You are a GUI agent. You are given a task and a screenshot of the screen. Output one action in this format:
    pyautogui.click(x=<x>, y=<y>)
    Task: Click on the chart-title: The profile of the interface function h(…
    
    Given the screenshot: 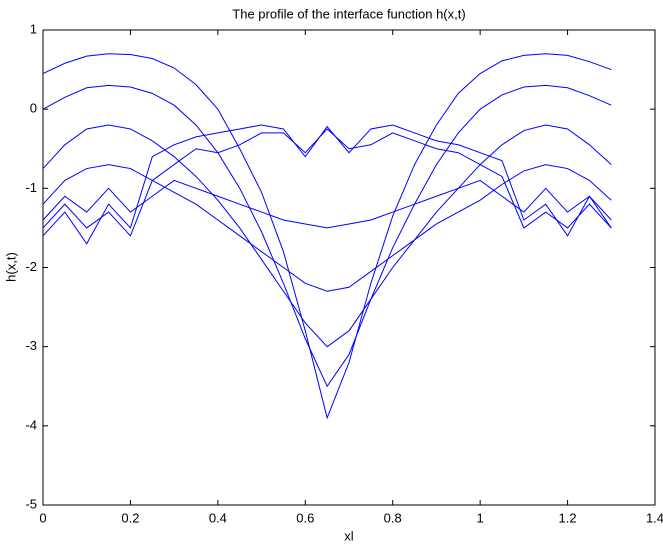 What is the action you would take?
    pyautogui.click(x=348, y=13)
    